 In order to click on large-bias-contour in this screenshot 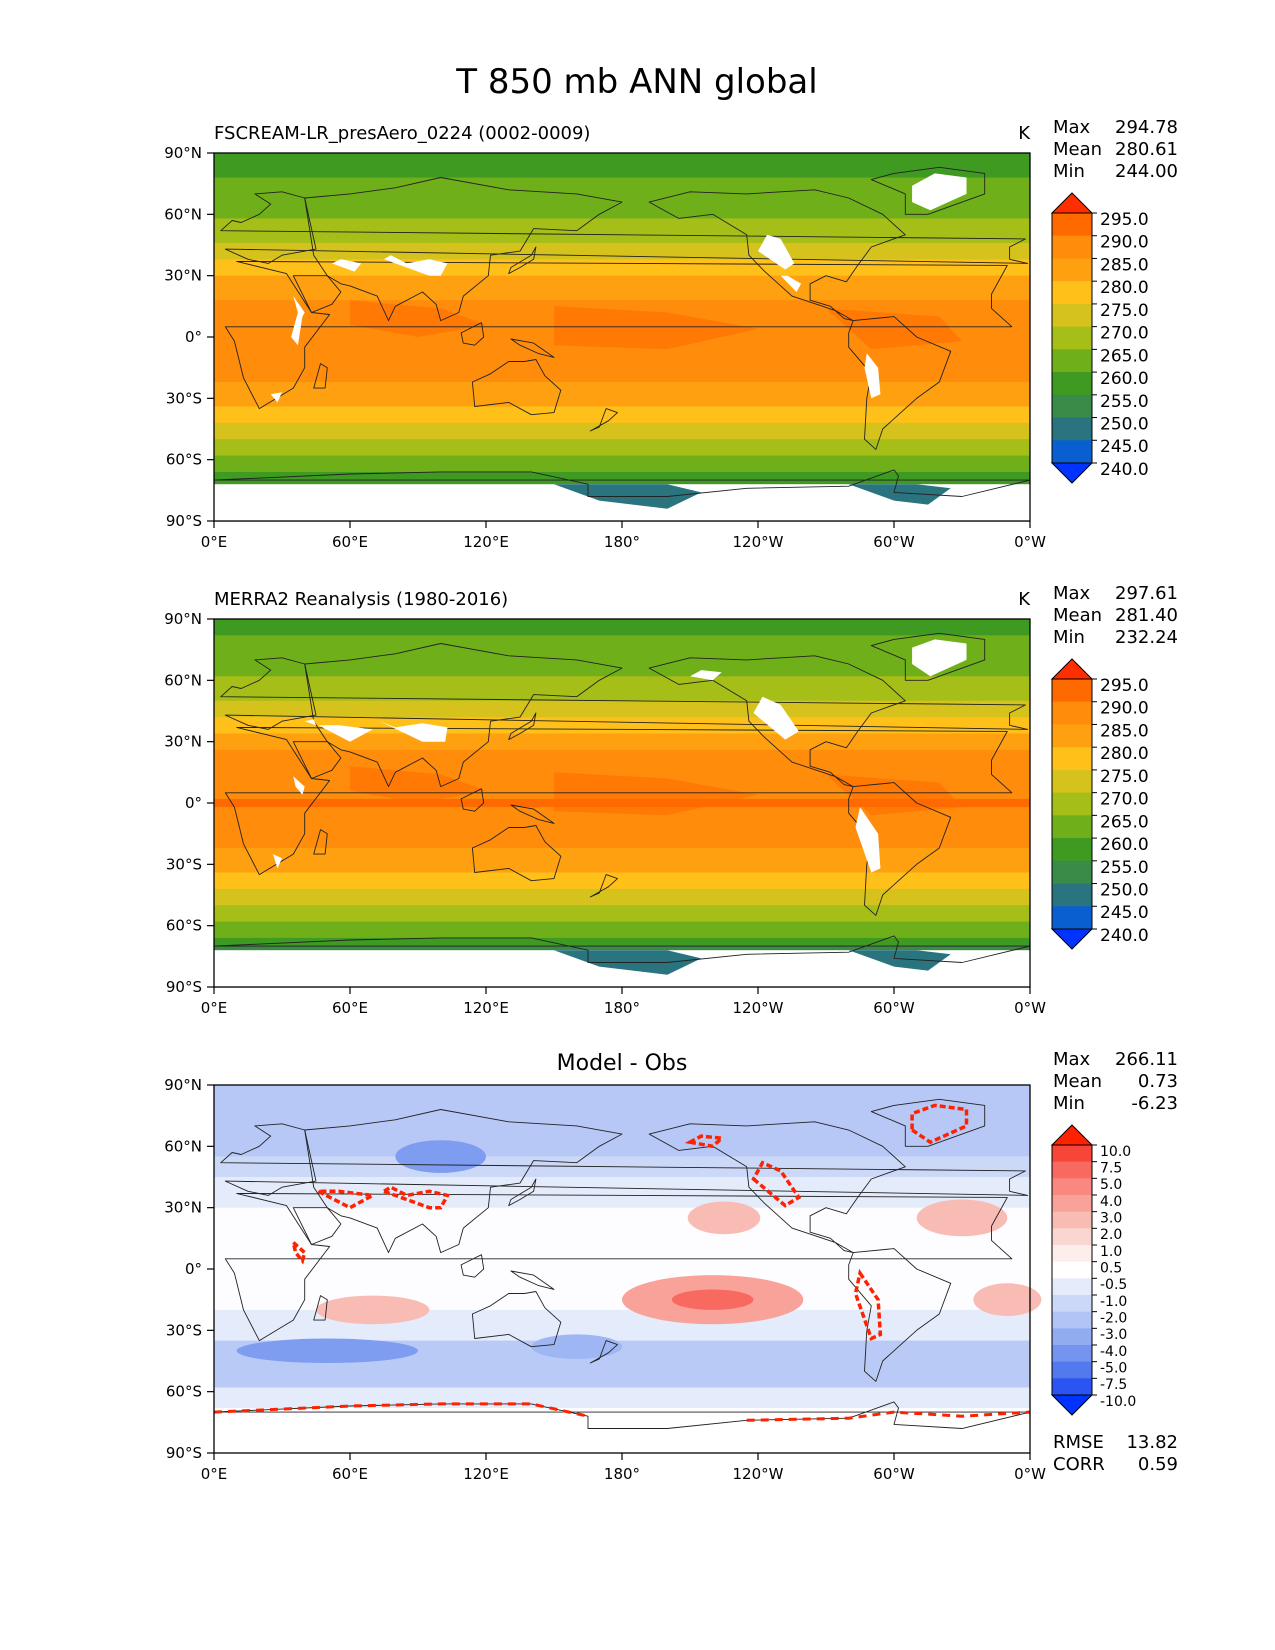, I will do `click(298, 1251)`.